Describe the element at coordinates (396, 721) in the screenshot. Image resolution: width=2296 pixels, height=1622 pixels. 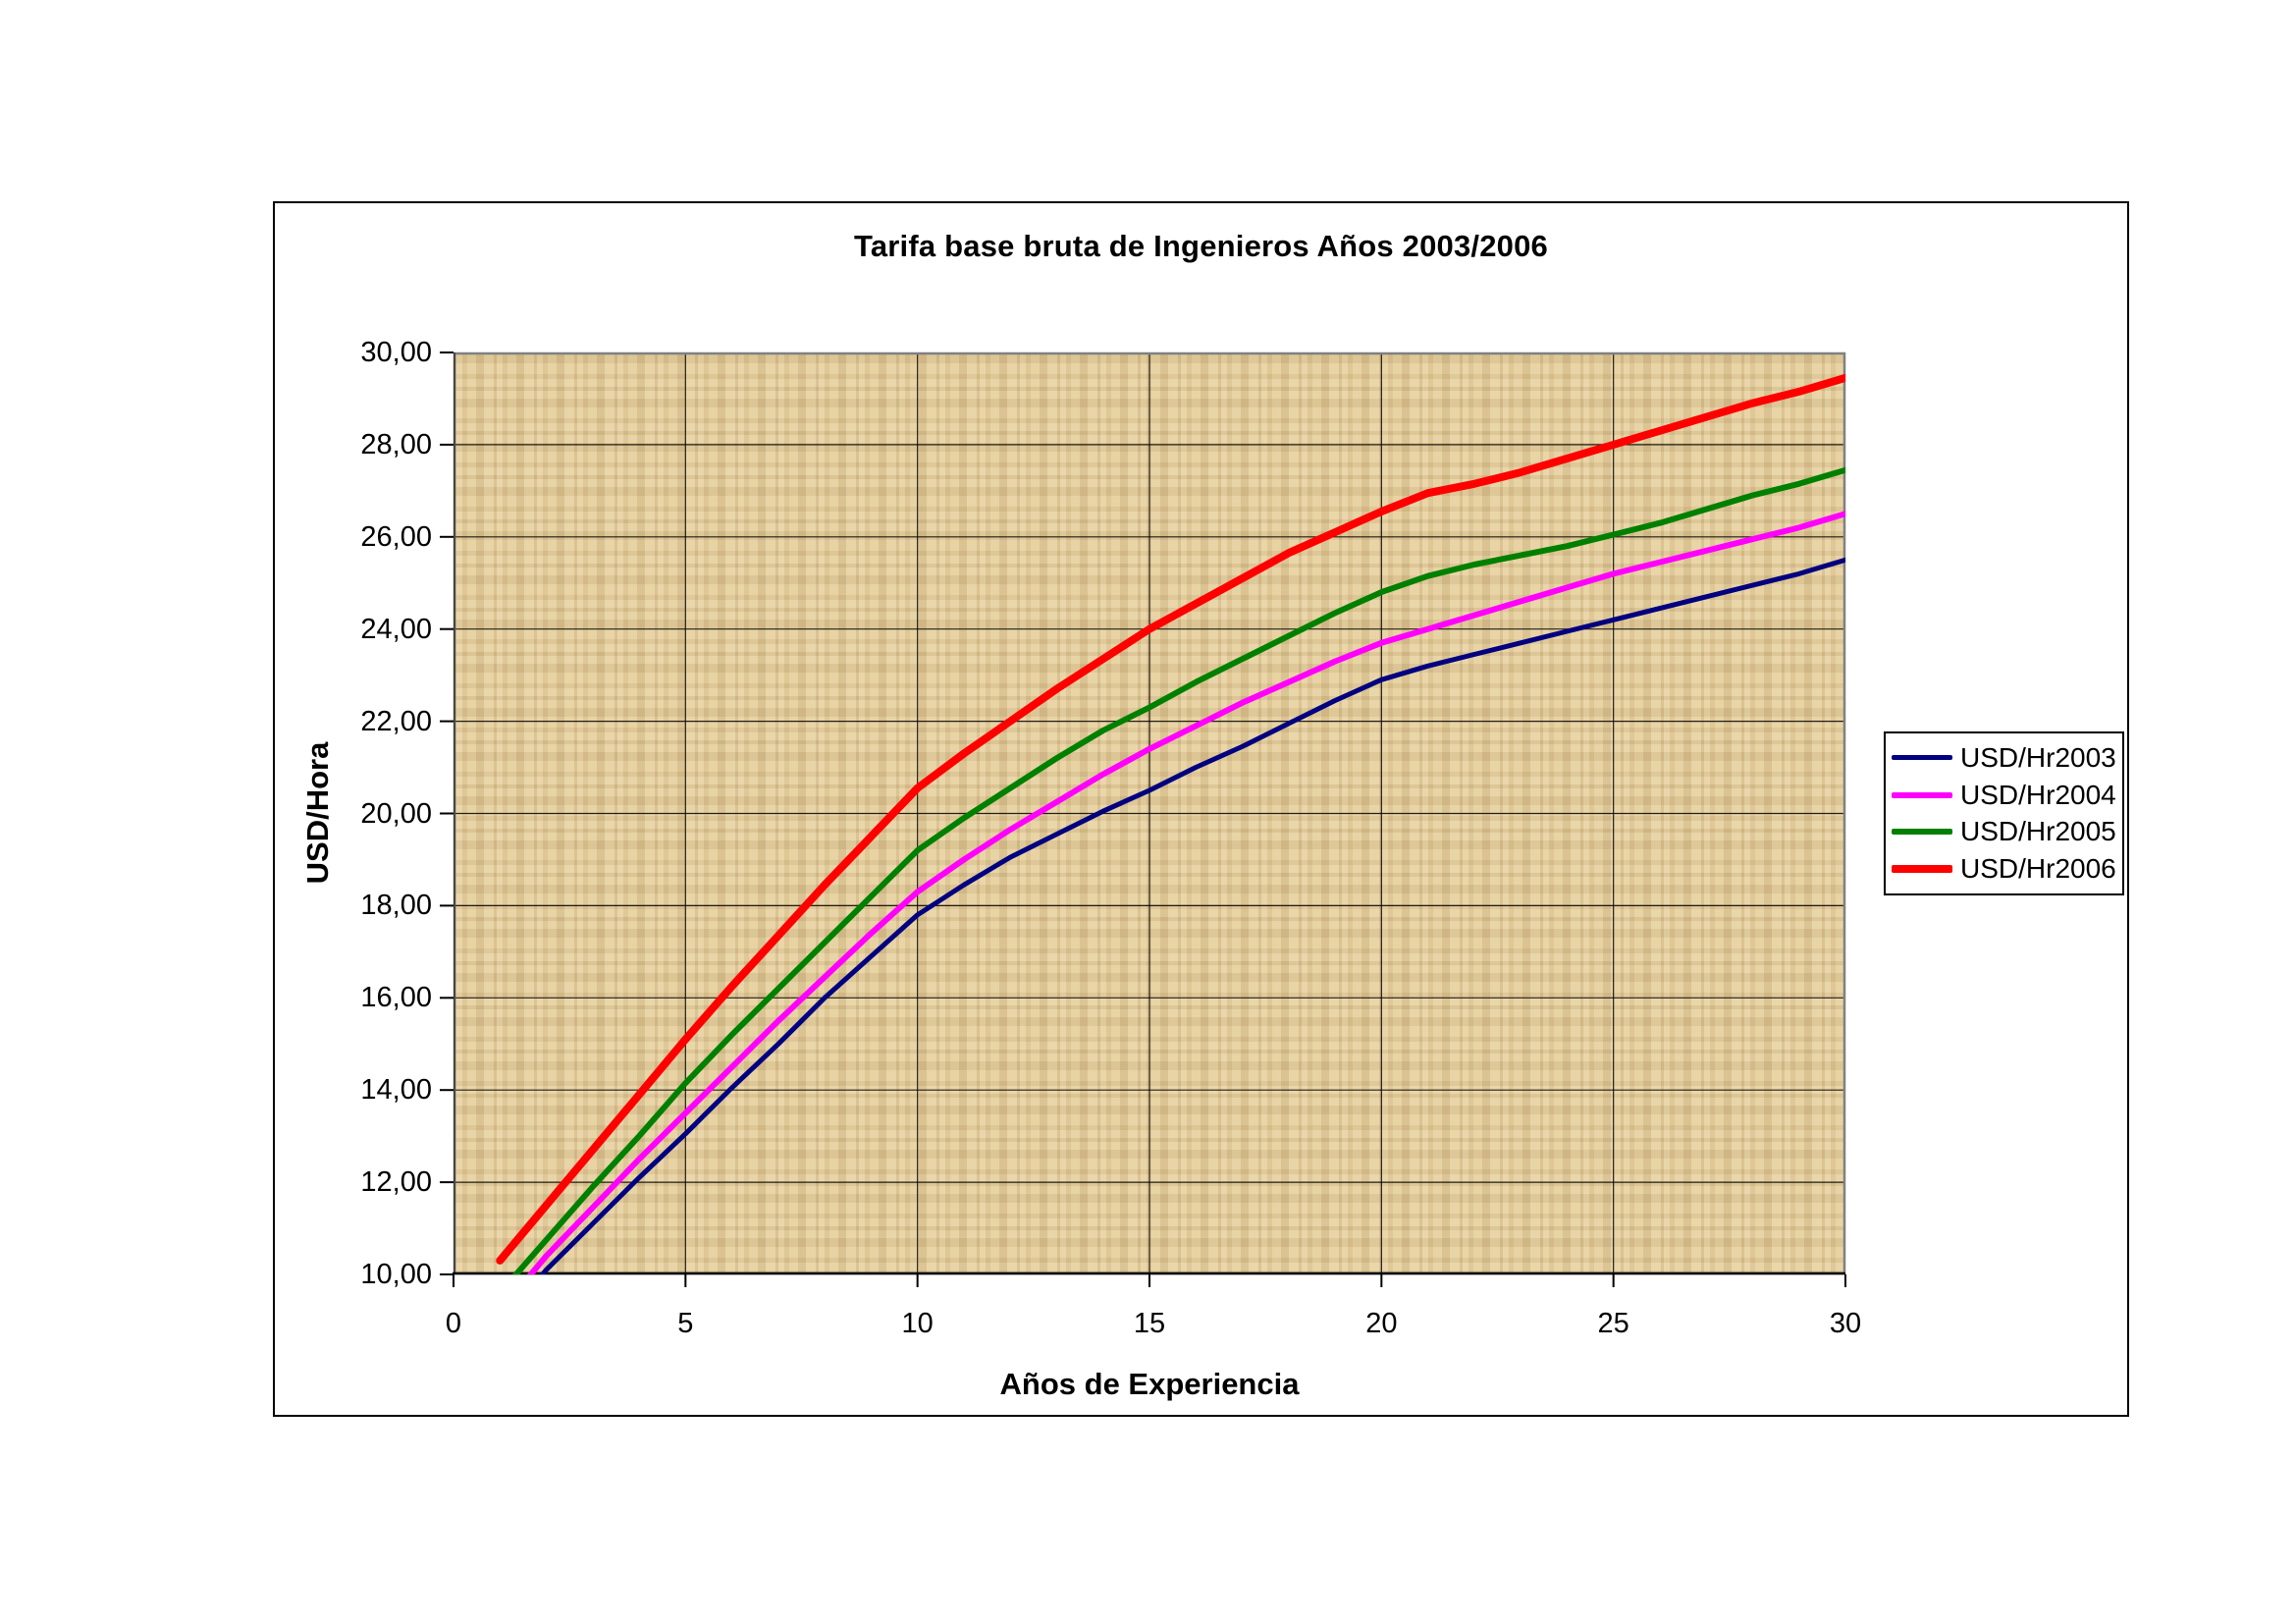
I see `y-tick-label: 22,00` at that location.